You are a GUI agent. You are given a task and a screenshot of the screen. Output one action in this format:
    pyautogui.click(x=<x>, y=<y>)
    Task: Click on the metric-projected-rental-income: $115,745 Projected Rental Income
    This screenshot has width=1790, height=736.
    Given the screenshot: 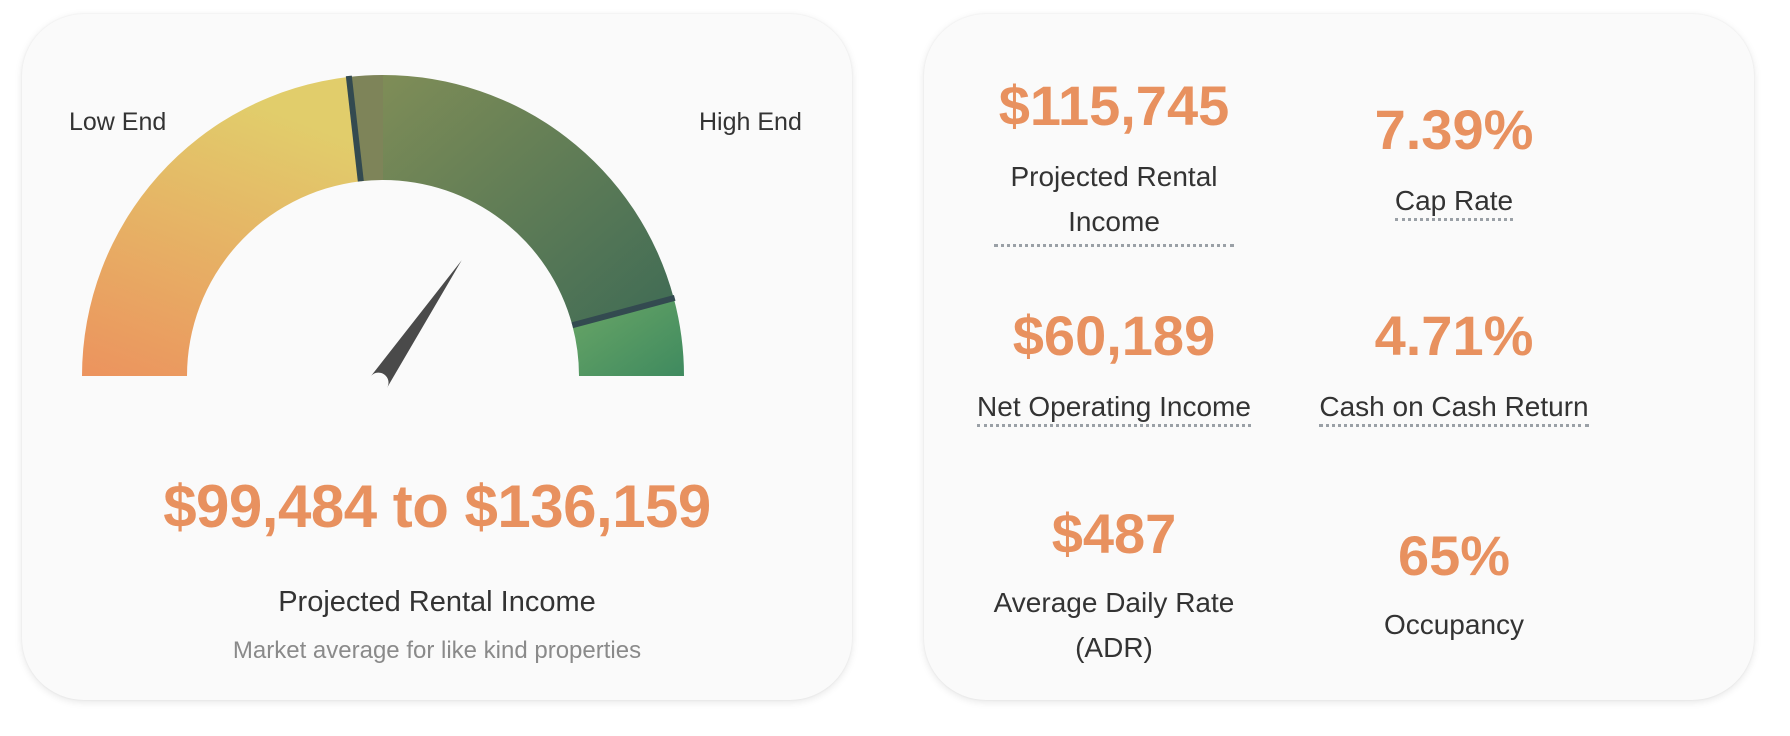 What is the action you would take?
    pyautogui.click(x=1114, y=160)
    